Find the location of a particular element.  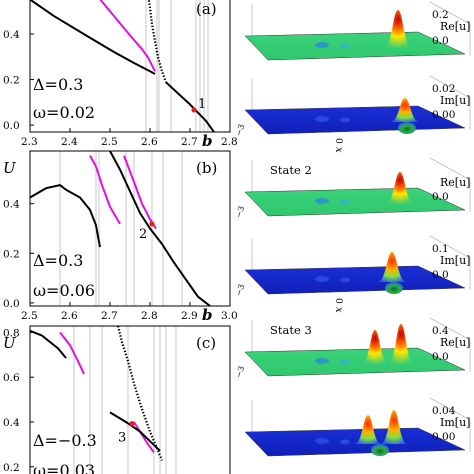

panel-tag: (a) is located at coordinates (206, 9).